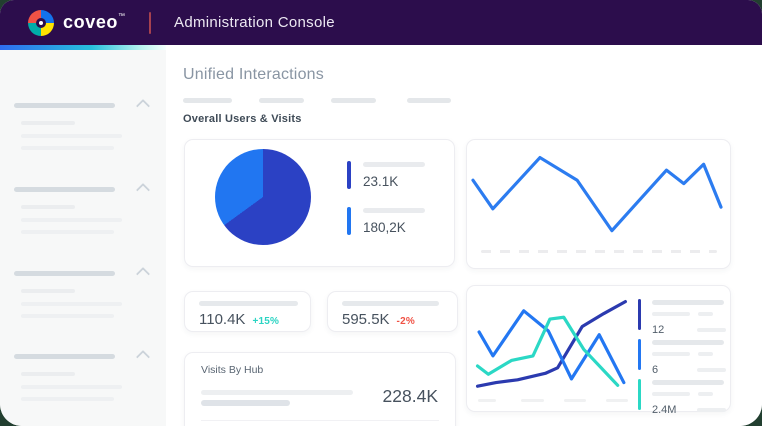 Image resolution: width=762 pixels, height=426 pixels. I want to click on header-divider, so click(150, 22).